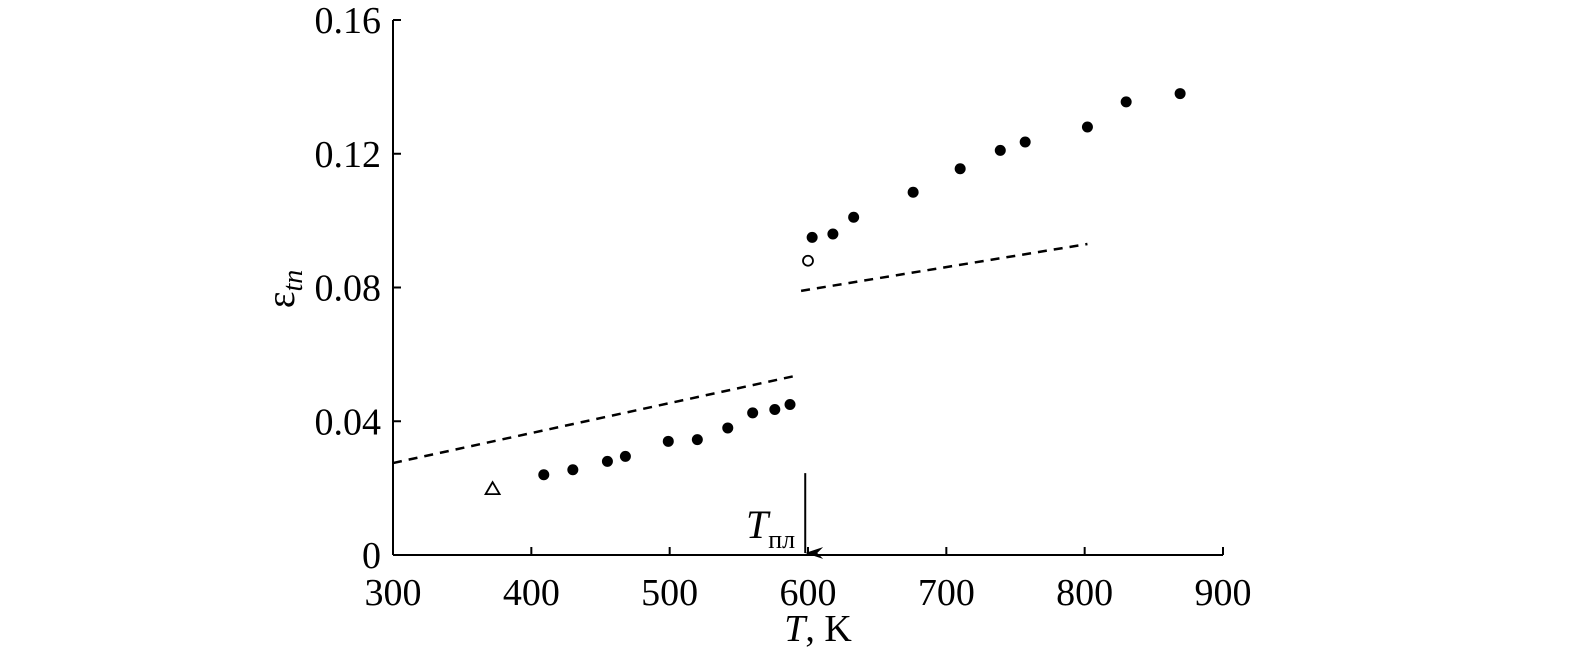  What do you see at coordinates (348, 422) in the screenshot?
I see `y-tick-label: 0.04` at bounding box center [348, 422].